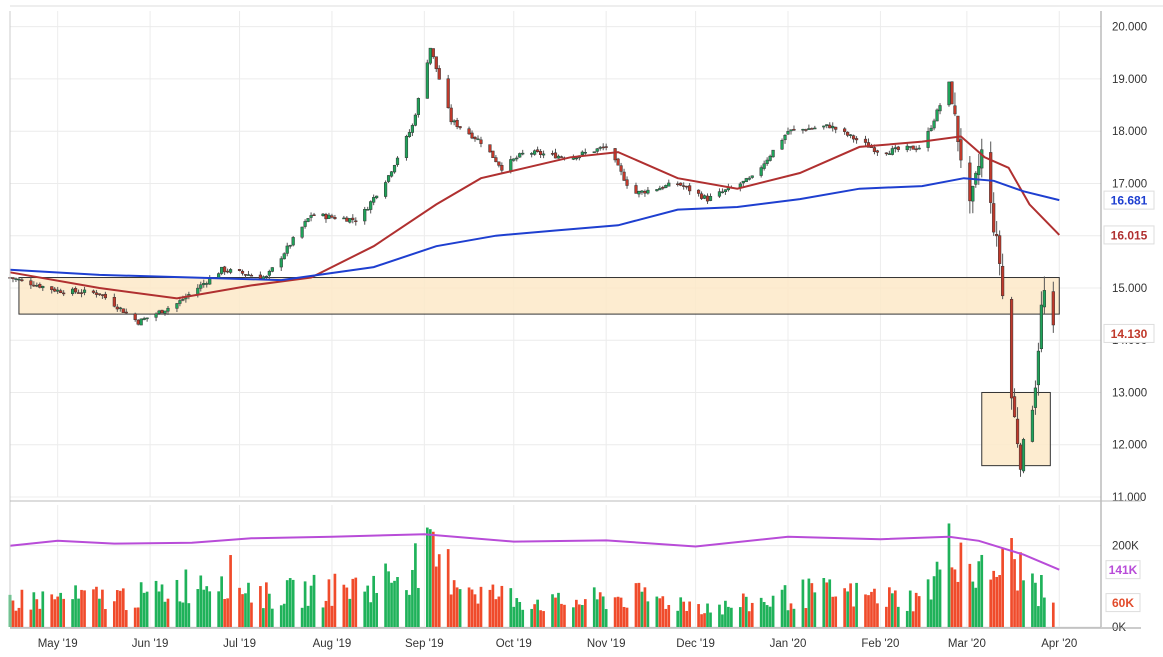  Describe the element at coordinates (1129, 266) in the screenshot. I see `price-labels: 16.681 16.015 14.130` at that location.